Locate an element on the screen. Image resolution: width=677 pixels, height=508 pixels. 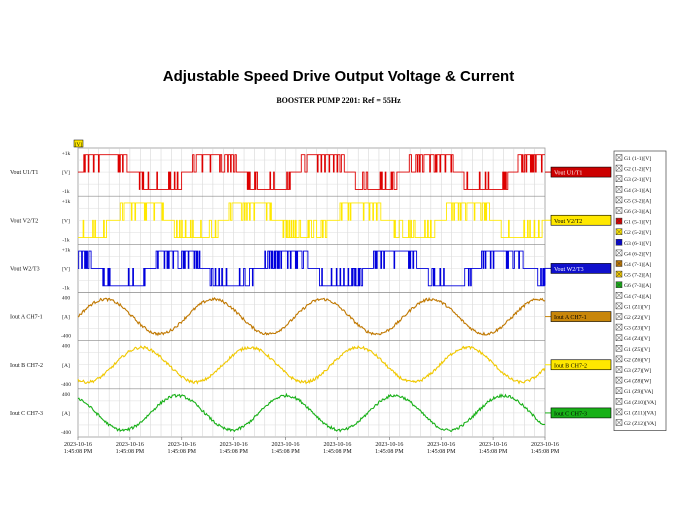
legend-entry: G2 (Z2)[V] is located at coordinates (637, 317).